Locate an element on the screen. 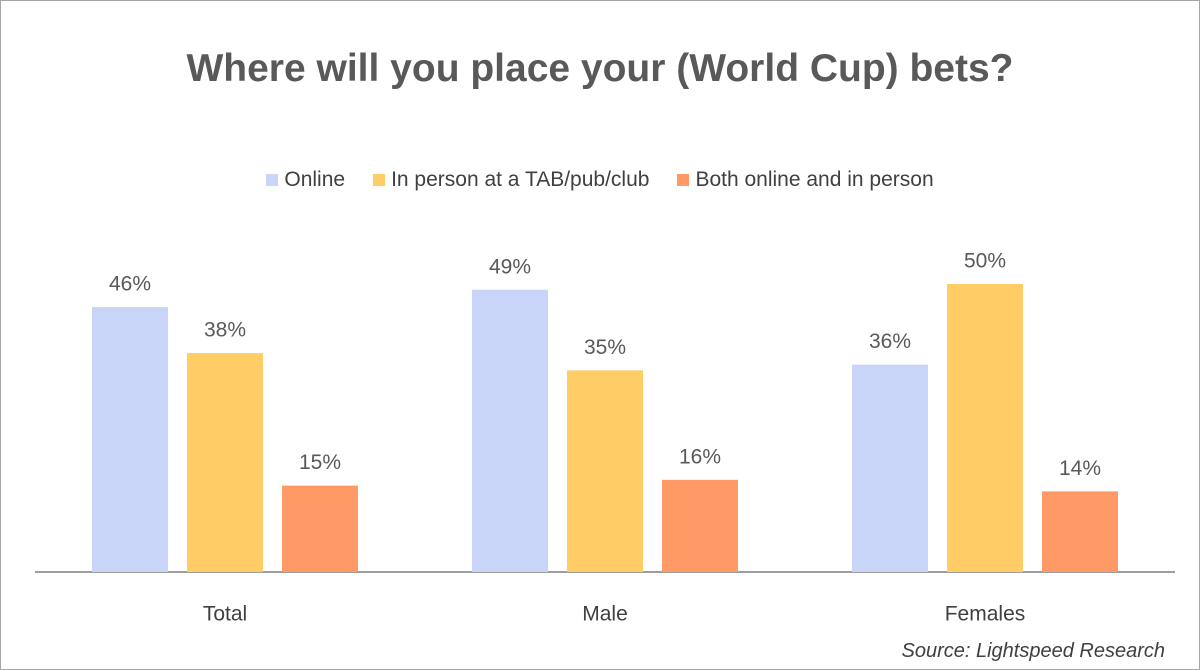 This screenshot has width=1200, height=670. data-label: 50% is located at coordinates (985, 261).